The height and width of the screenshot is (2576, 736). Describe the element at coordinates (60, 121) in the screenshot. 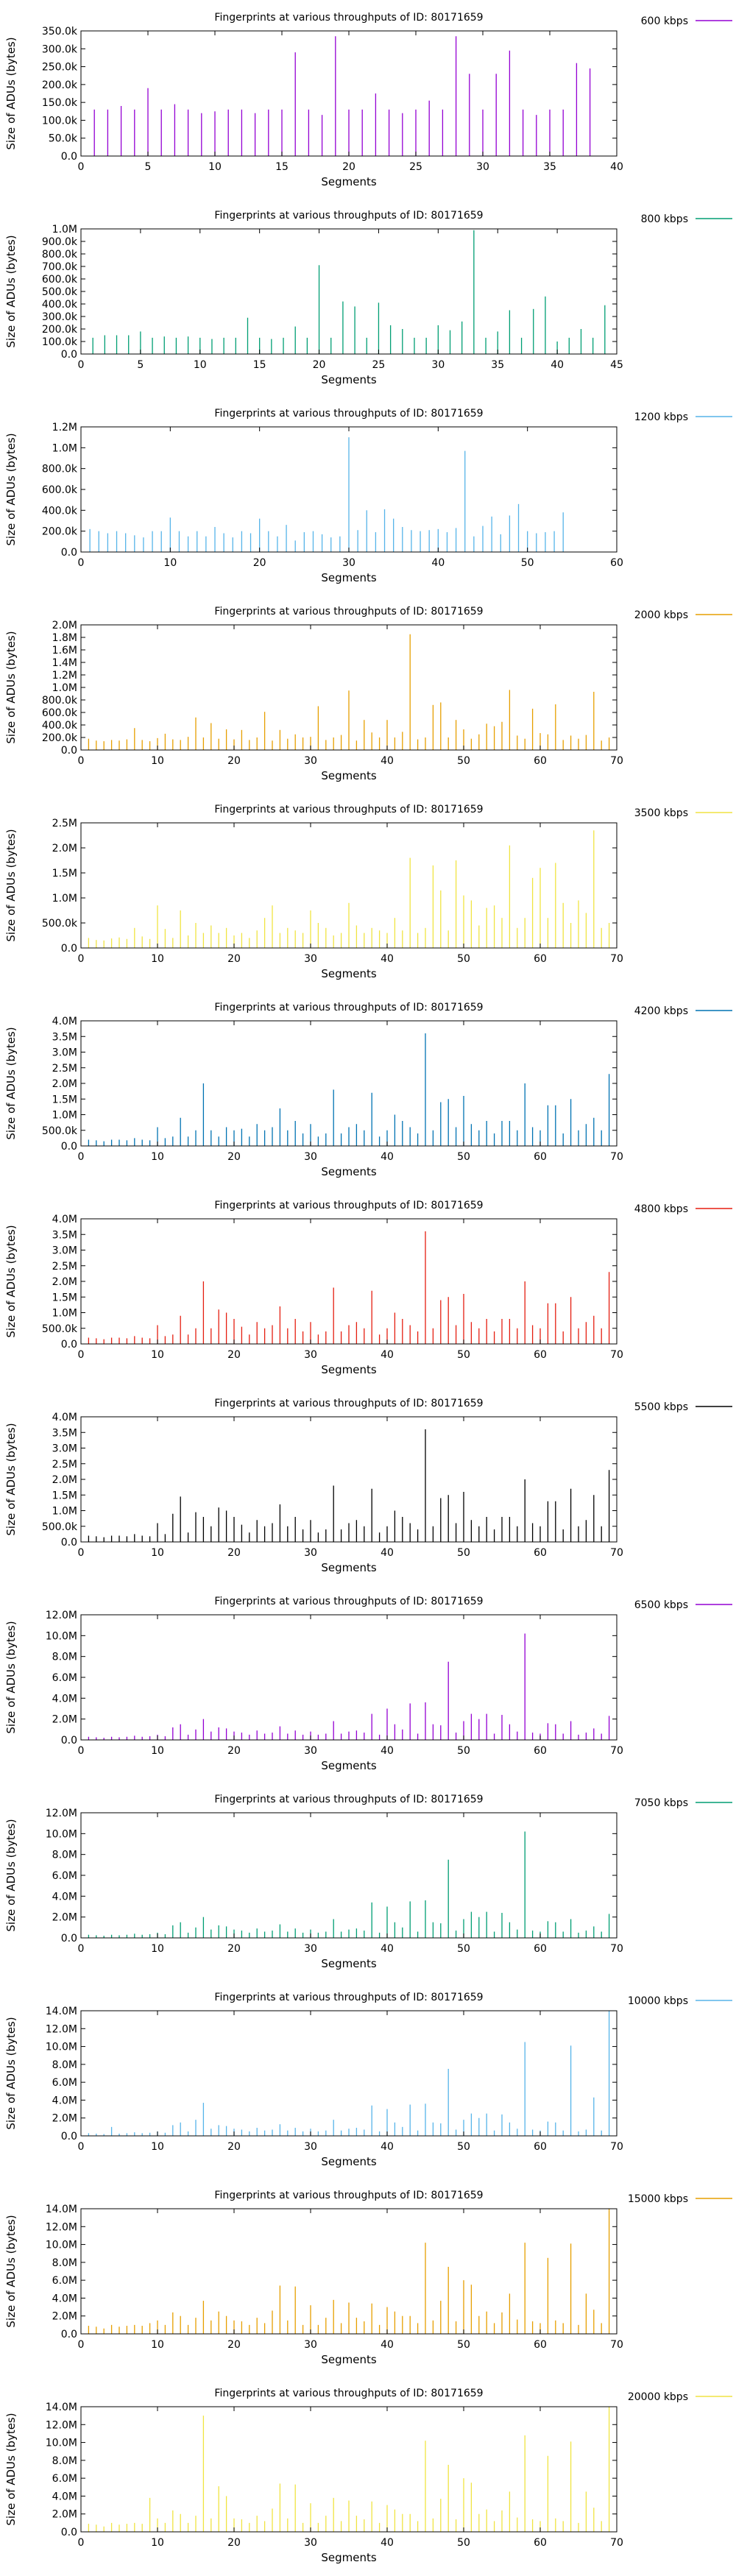

I see `y-tick-label: 100.0k` at that location.